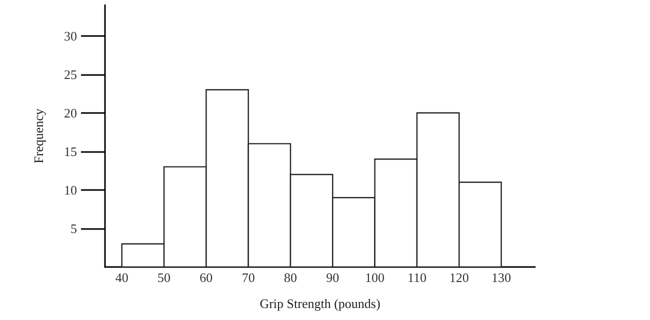 Image resolution: width=650 pixels, height=320 pixels. Describe the element at coordinates (333, 277) in the screenshot. I see `x-tick-label: 90` at that location.